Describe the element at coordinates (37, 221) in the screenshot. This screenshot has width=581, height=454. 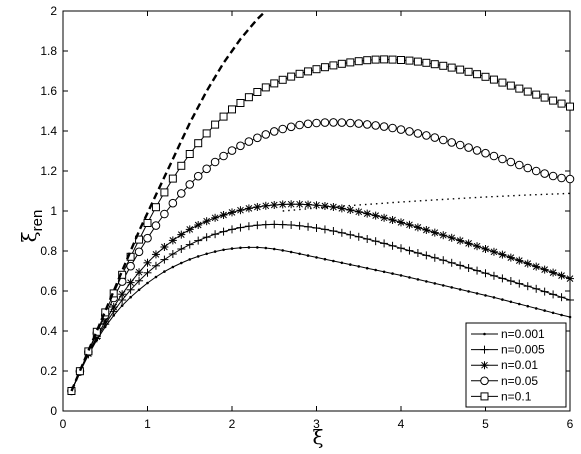
I see `y-axis-label-subscript: ren` at that location.